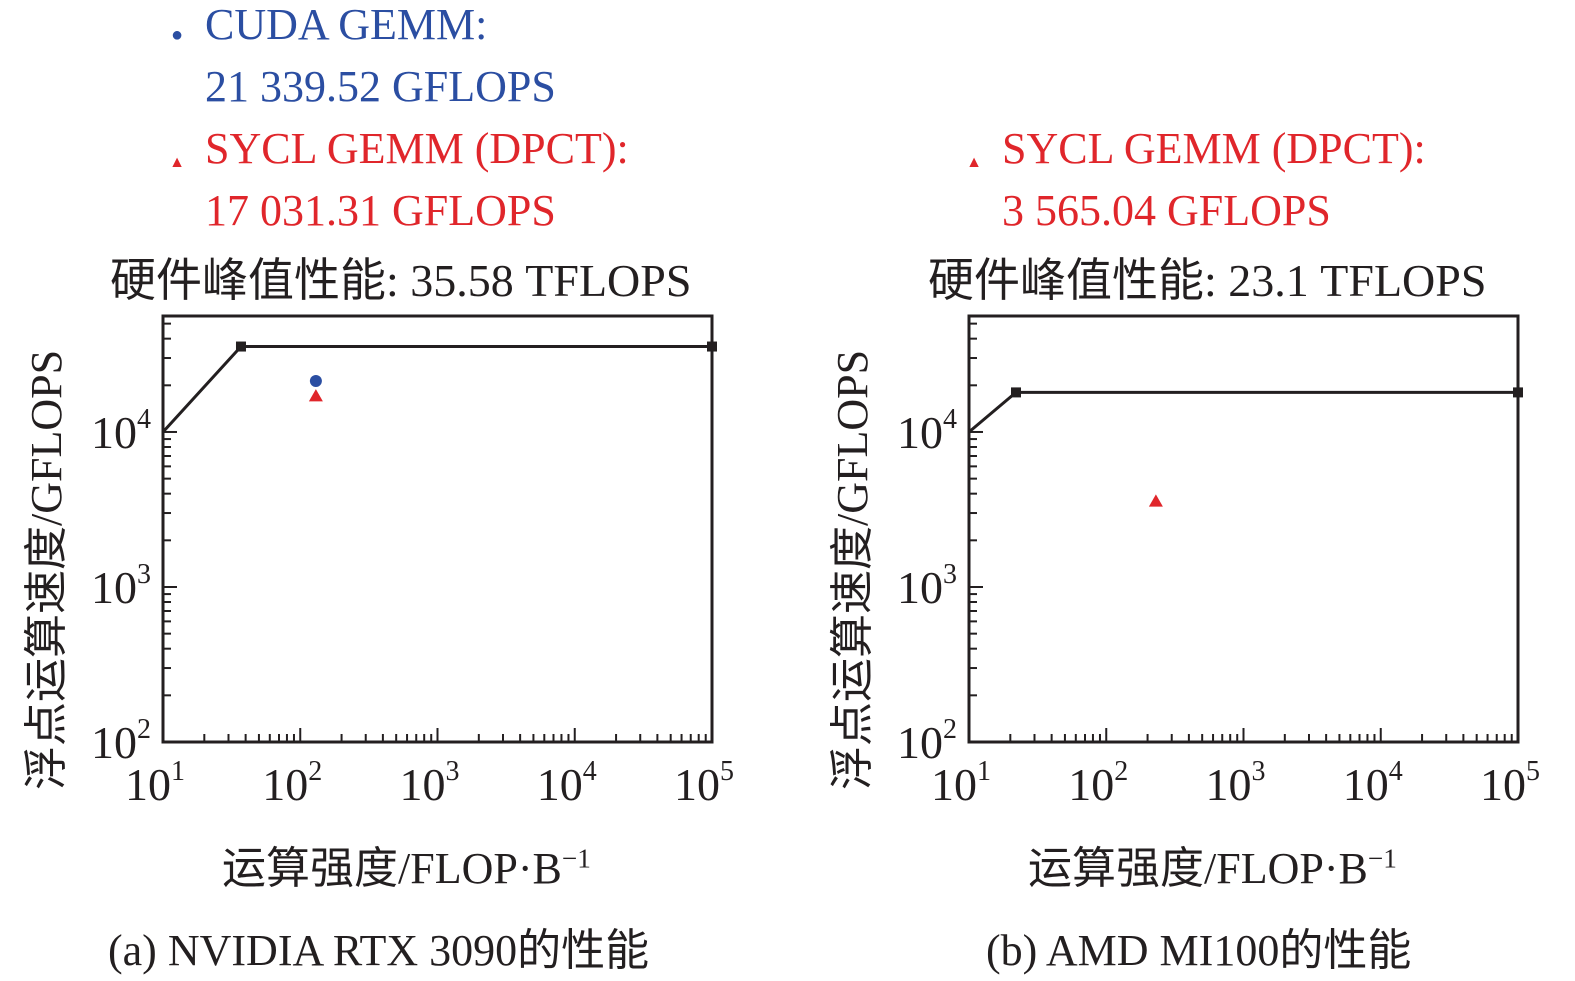  Describe the element at coordinates (380, 210) in the screenshot. I see `legend-value: 17 031.31 GFLOPS` at that location.